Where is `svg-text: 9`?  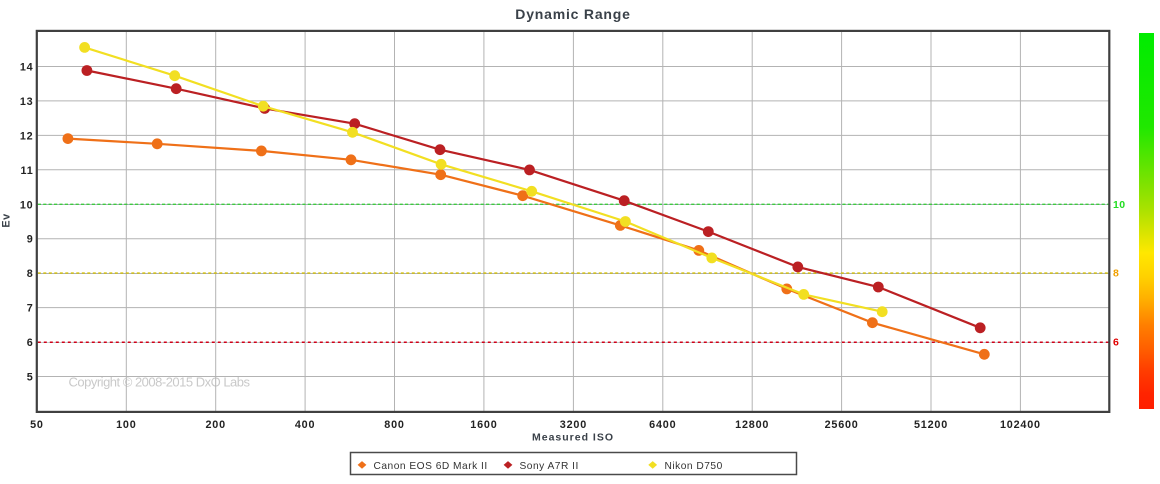
svg-text: 9 is located at coordinates (30, 240).